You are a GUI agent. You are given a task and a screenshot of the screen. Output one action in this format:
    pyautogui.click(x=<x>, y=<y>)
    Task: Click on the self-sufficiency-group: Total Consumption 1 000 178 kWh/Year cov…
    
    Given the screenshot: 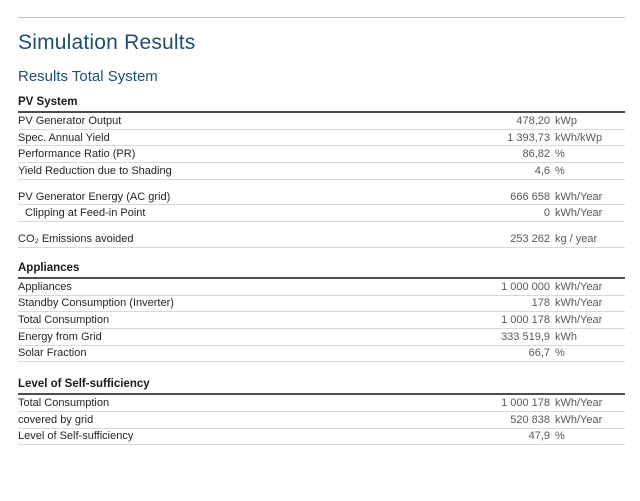 What is the action you would take?
    pyautogui.click(x=321, y=420)
    